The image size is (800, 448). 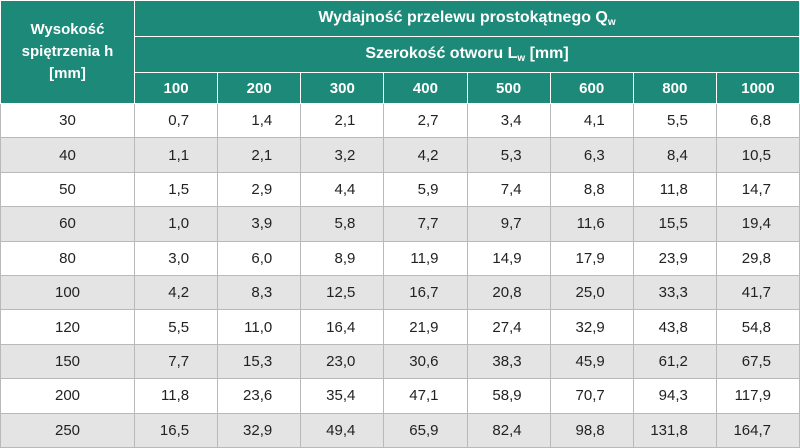 I want to click on column-header: 300, so click(x=342, y=88).